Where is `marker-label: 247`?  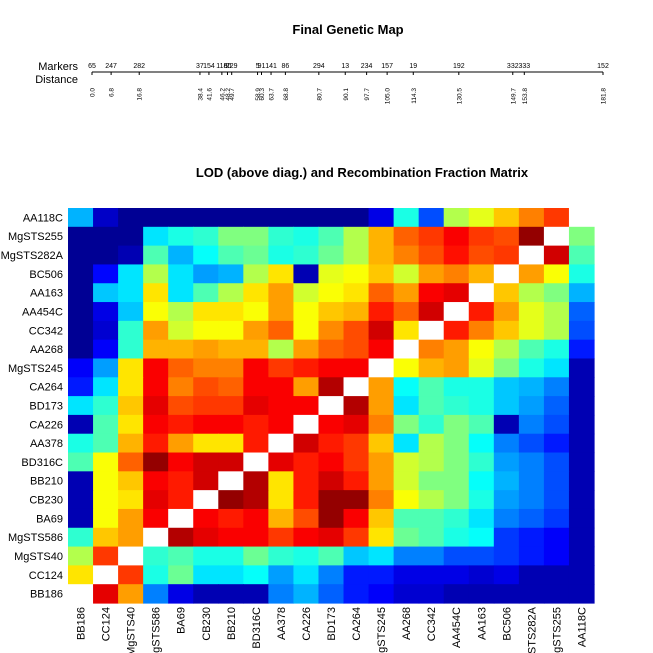 marker-label: 247 is located at coordinates (111, 66).